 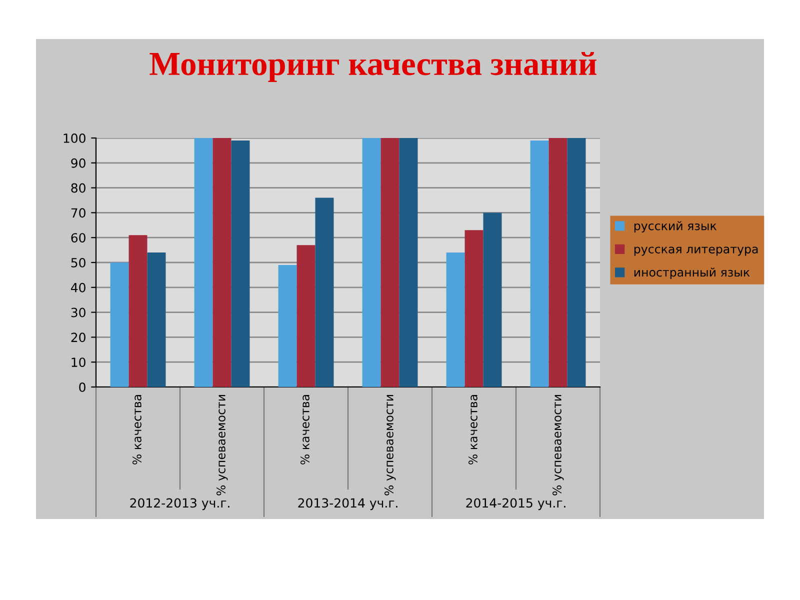 I want to click on chart-title: Мониторинг качества знаний, so click(x=373, y=67).